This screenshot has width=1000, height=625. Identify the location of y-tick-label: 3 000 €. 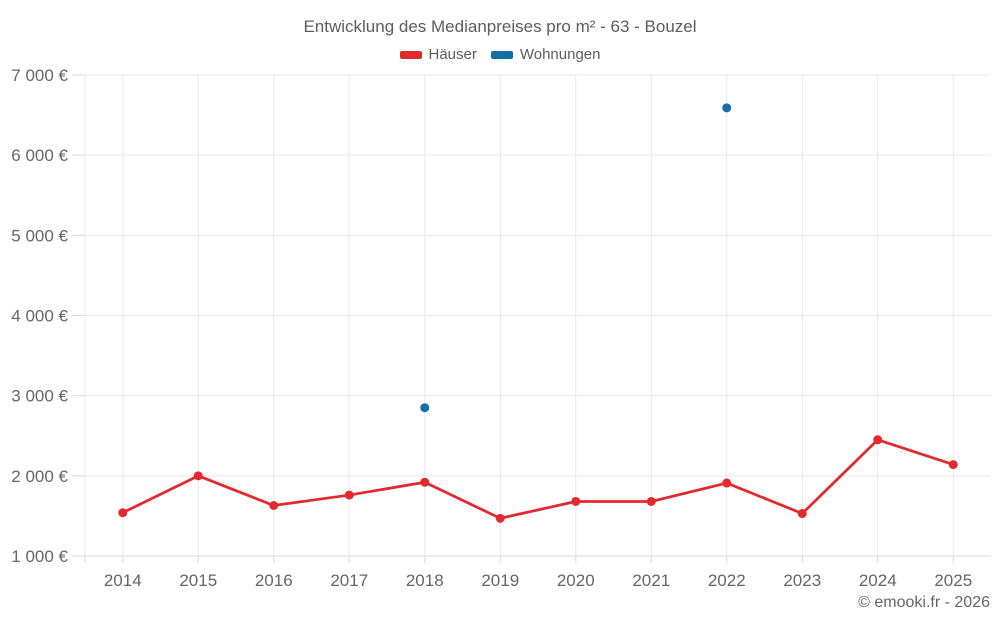
(39, 396).